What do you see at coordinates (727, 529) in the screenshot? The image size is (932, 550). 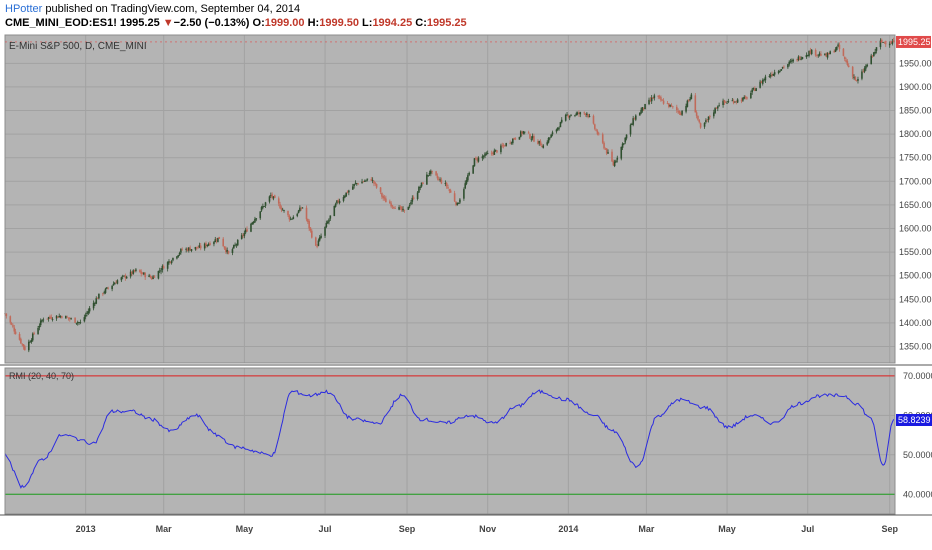 I see `x-tick-label: May` at bounding box center [727, 529].